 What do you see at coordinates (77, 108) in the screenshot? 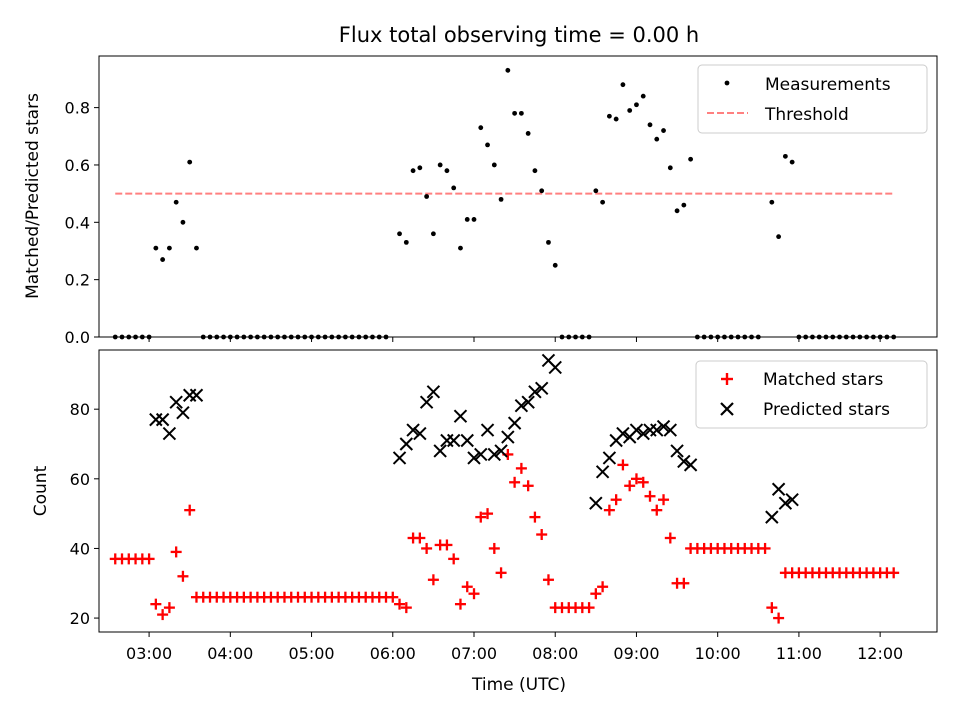
I see `ratio-y-tick-label: 0.8` at bounding box center [77, 108].